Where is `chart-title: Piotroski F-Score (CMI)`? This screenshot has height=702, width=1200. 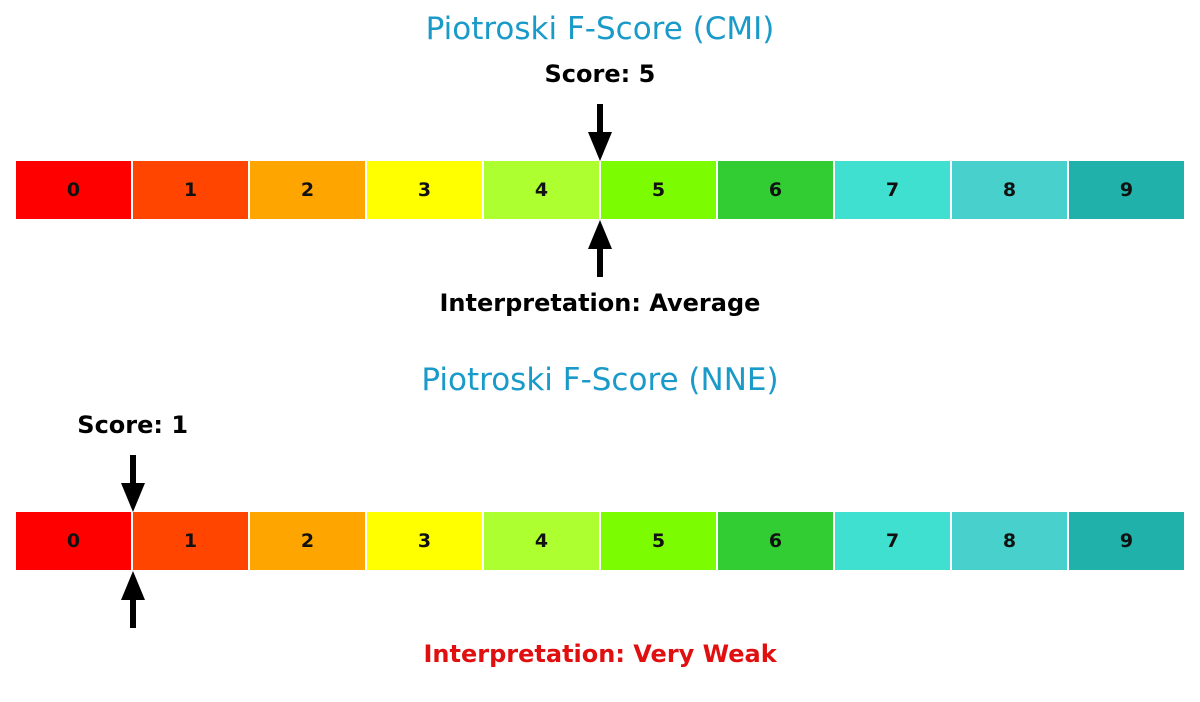
chart-title: Piotroski F-Score (CMI) is located at coordinates (600, 29).